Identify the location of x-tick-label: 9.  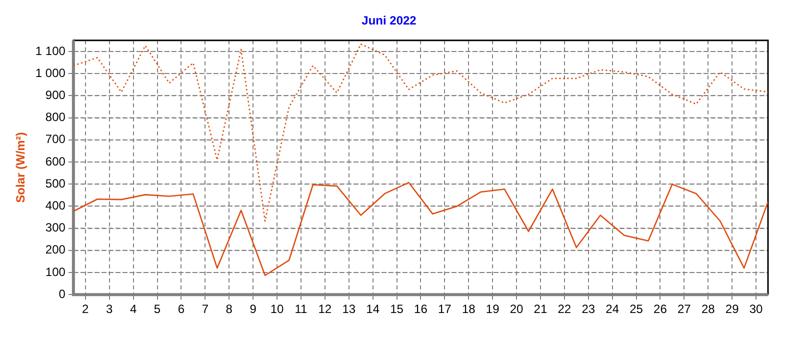
(253, 309).